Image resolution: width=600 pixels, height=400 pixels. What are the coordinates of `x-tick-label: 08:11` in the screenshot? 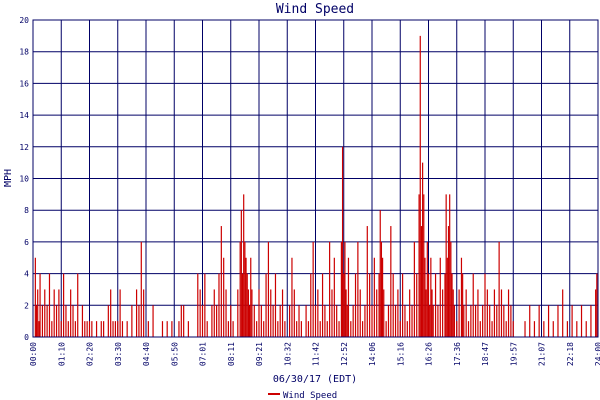 It's located at (231, 354).